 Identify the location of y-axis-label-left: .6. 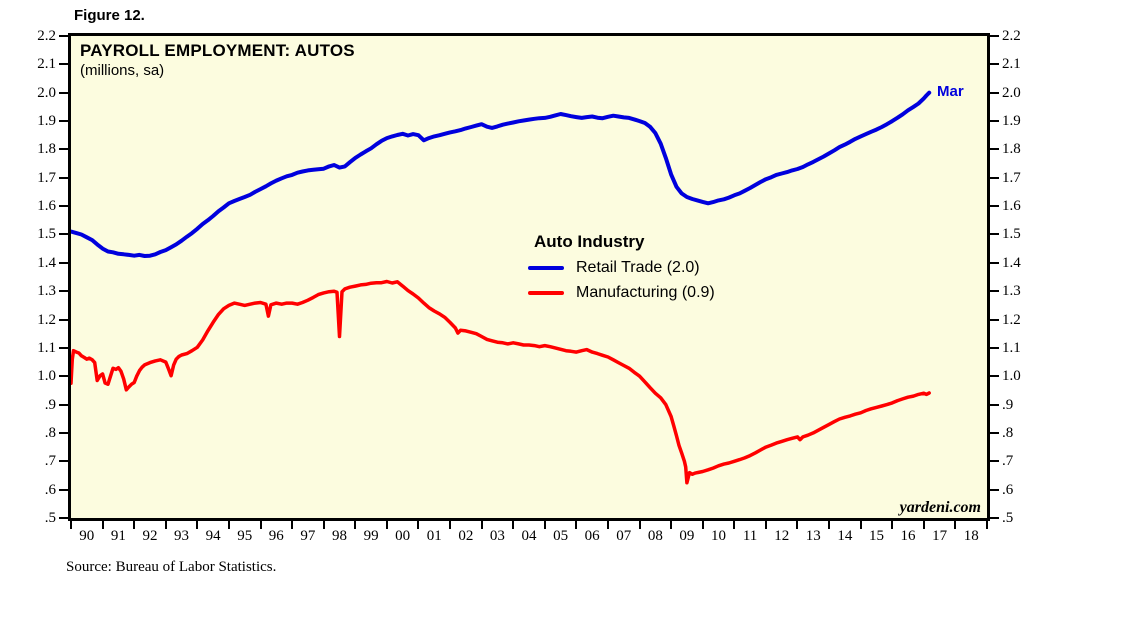
(50, 489).